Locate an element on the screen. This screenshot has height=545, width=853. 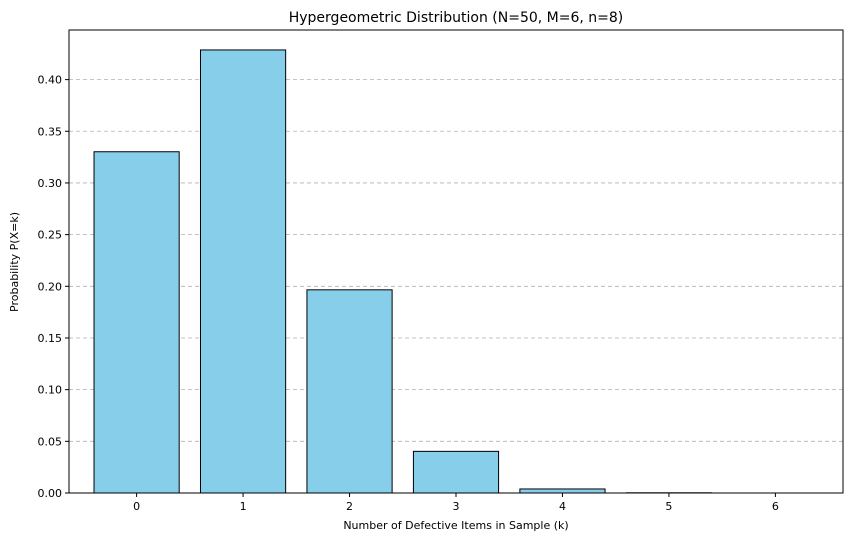
y-tick-label: 0.25 is located at coordinates (50, 235).